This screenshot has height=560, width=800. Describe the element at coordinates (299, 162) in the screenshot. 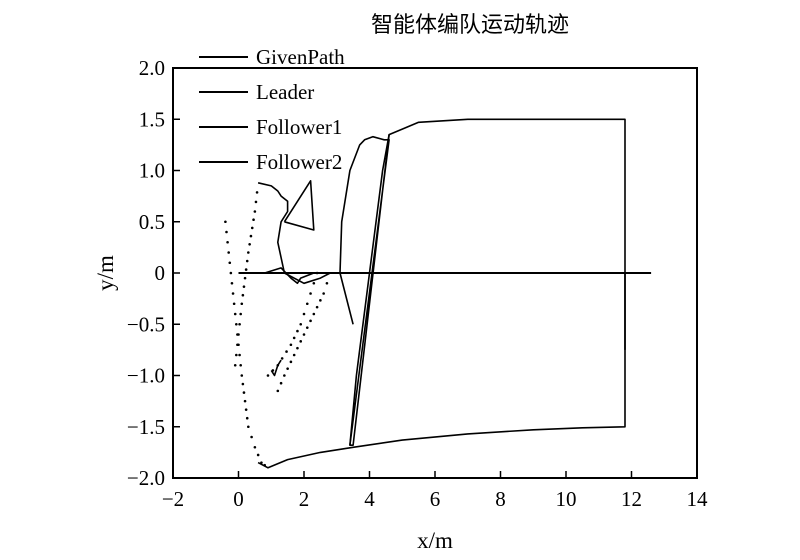

I see `legend-label-follower2: Follower2` at that location.